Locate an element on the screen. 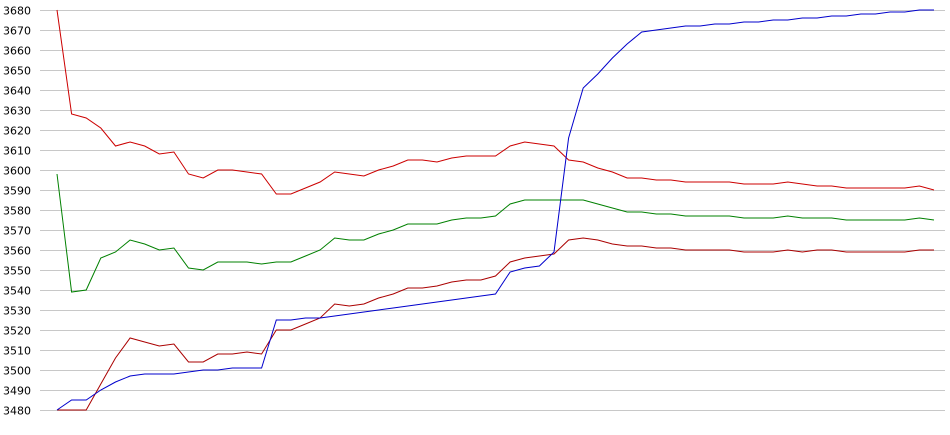 The width and height of the screenshot is (950, 435). y-tick-label-3590: 3590 is located at coordinates (17, 191).